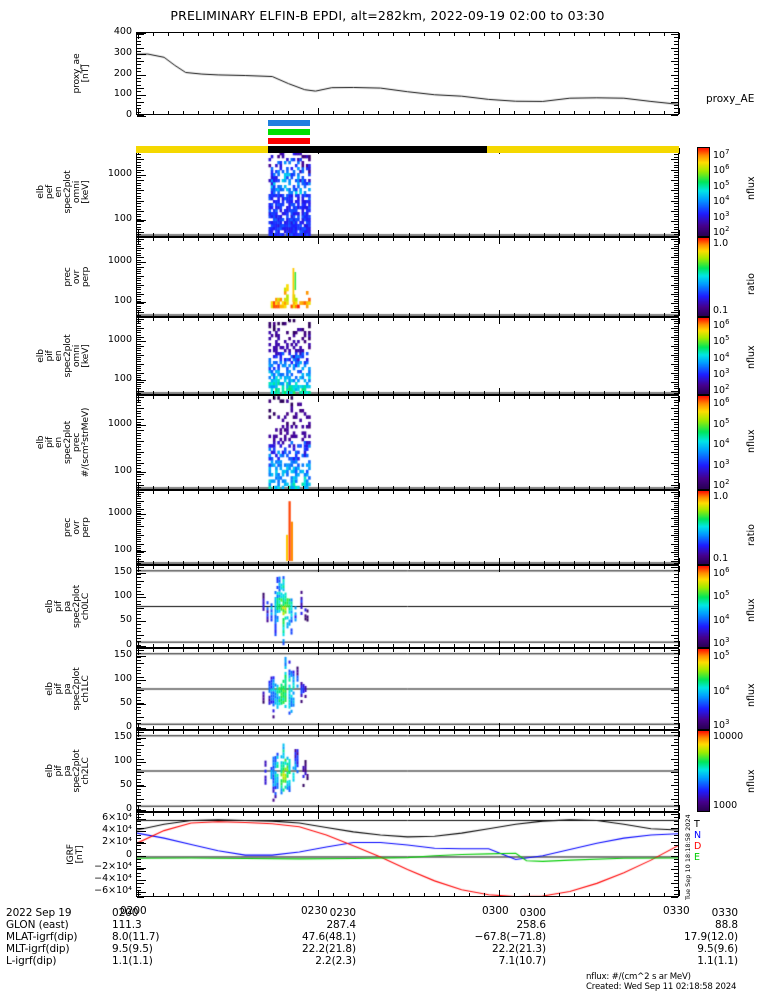  Describe the element at coordinates (721, 232) in the screenshot. I see `colorbar-tick-pef_en_omni-5: 10²` at that location.